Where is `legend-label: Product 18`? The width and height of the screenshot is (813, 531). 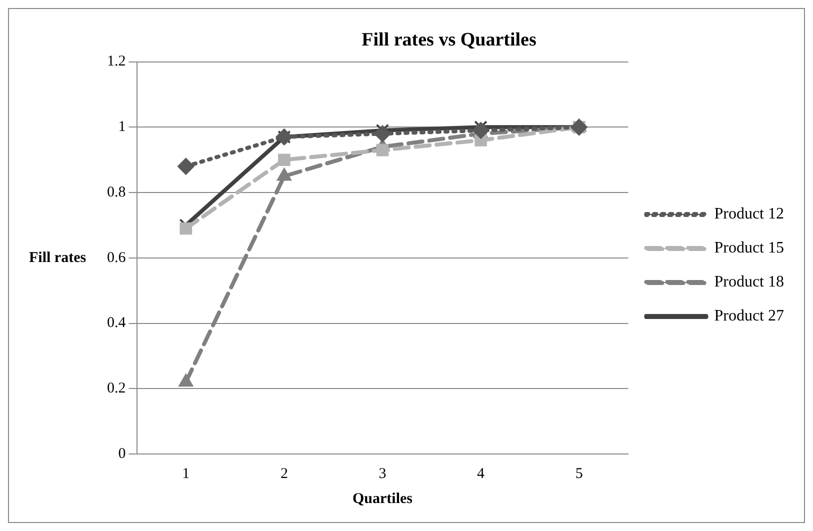 legend-label: Product 18 is located at coordinates (749, 282).